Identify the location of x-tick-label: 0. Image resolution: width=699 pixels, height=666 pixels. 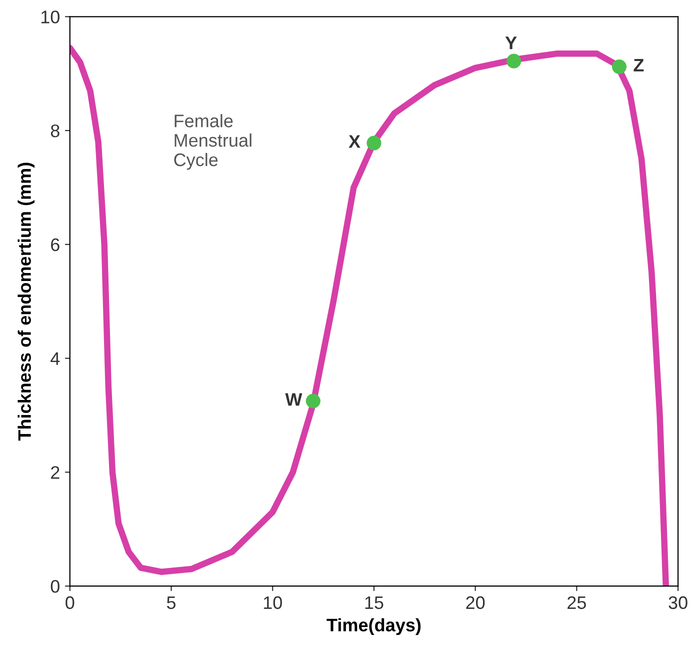
(70, 603).